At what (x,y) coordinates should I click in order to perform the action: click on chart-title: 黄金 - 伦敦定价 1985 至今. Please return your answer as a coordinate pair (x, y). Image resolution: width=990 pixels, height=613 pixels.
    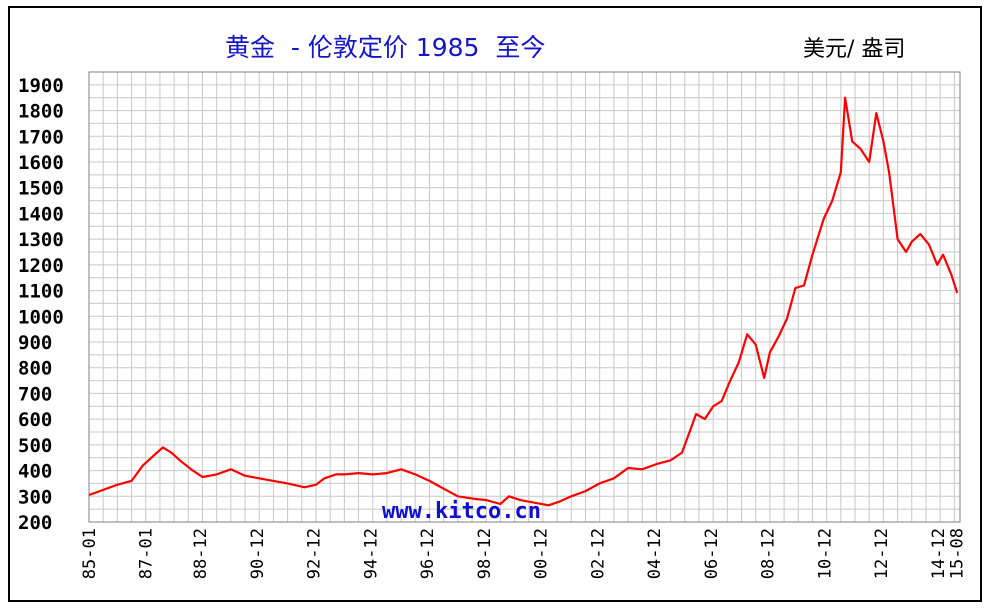
    Looking at the image, I should click on (385, 47).